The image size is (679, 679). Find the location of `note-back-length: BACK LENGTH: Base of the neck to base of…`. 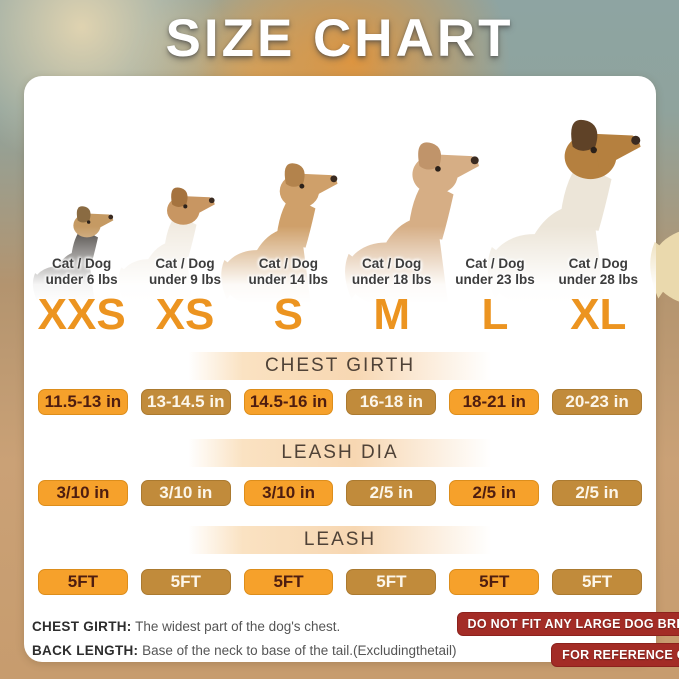

note-back-length: BACK LENGTH: Base of the neck to base of… is located at coordinates (244, 650).